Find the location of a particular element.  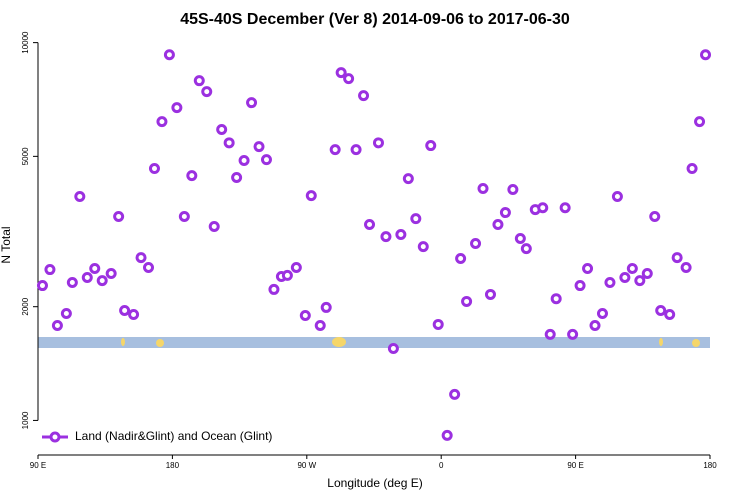

legend-item: Land (Nadir&Glint) and Ocean (Glint) is located at coordinates (157, 436).